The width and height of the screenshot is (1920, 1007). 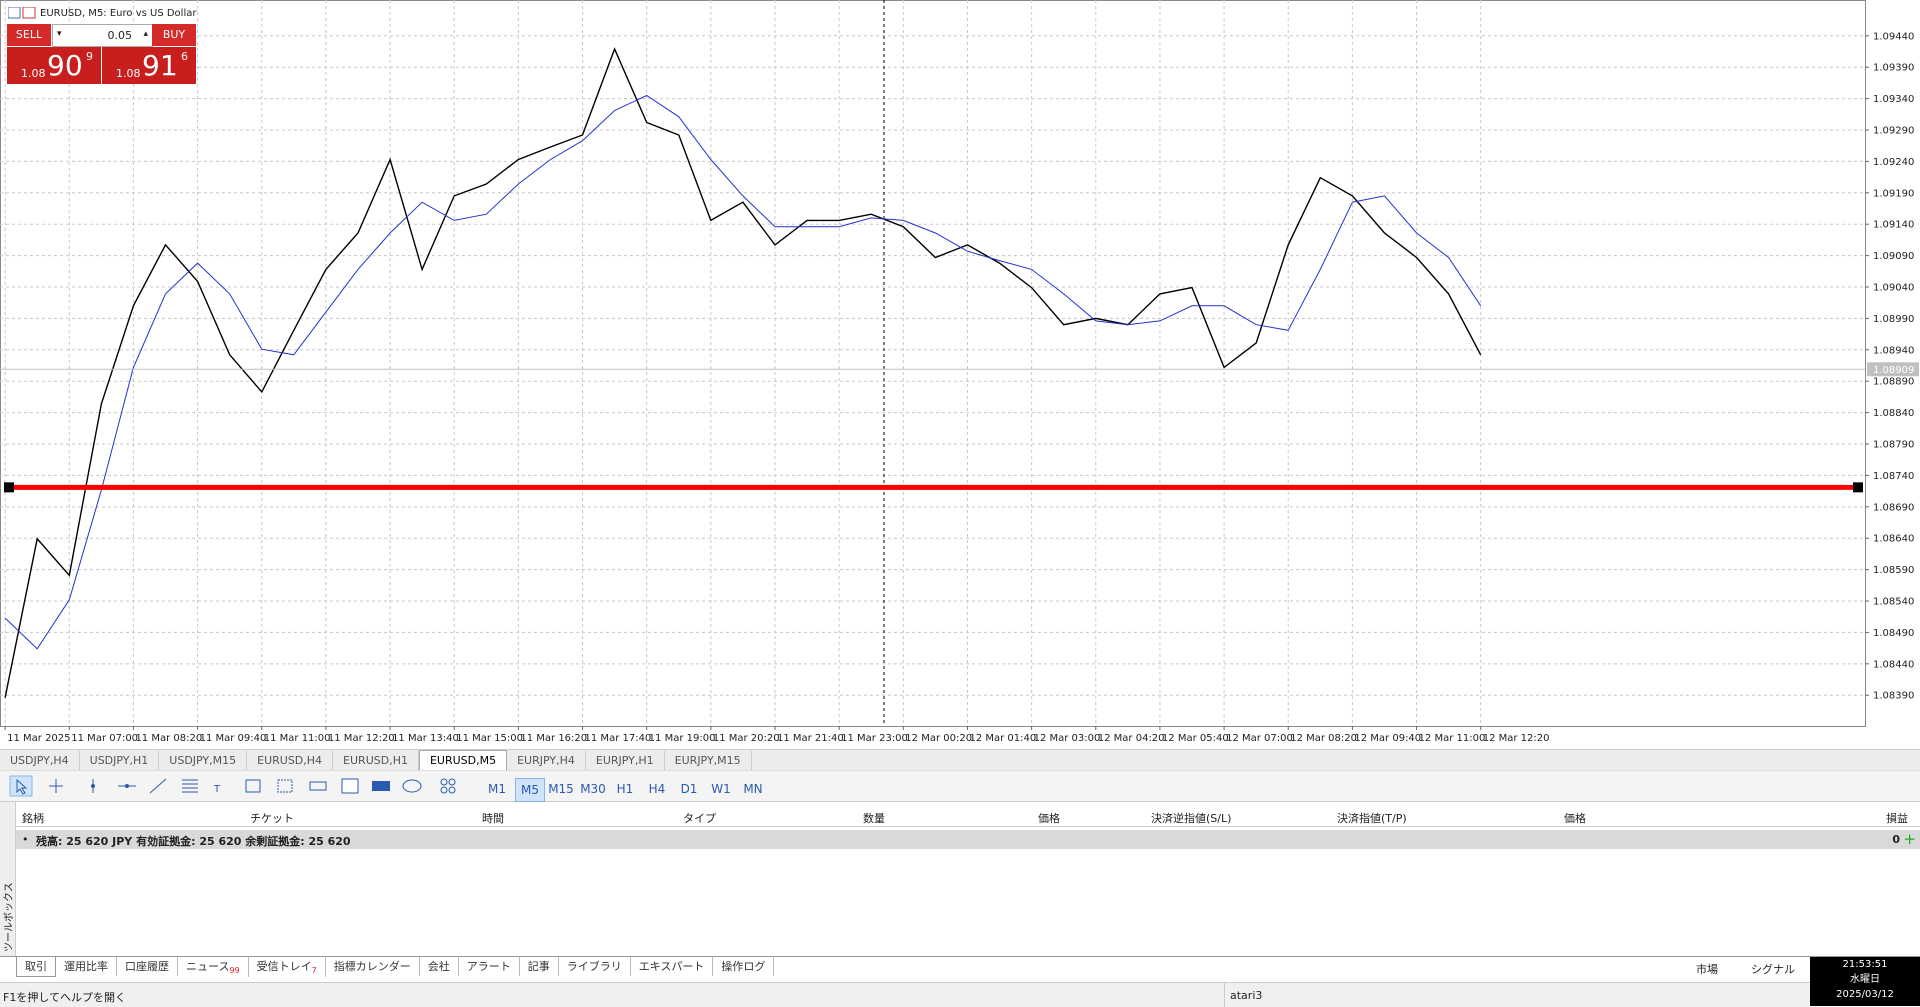 I want to click on terminal-tab: 指標カレンダー, so click(x=373, y=966).